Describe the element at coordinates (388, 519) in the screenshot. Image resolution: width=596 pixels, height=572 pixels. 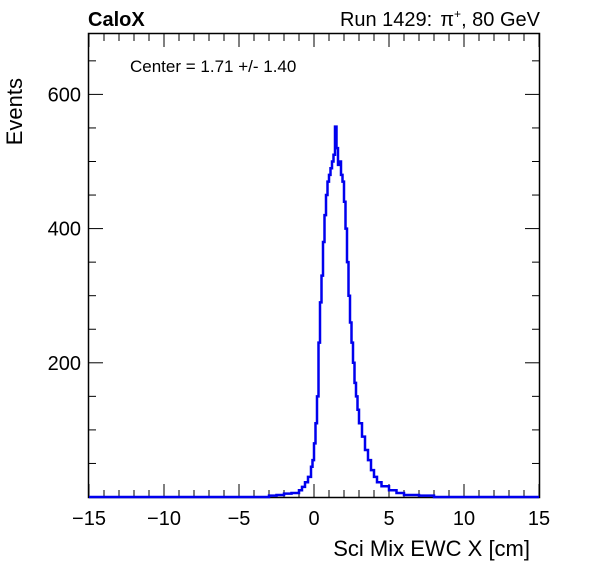
I see `x-tick-label: 5` at that location.